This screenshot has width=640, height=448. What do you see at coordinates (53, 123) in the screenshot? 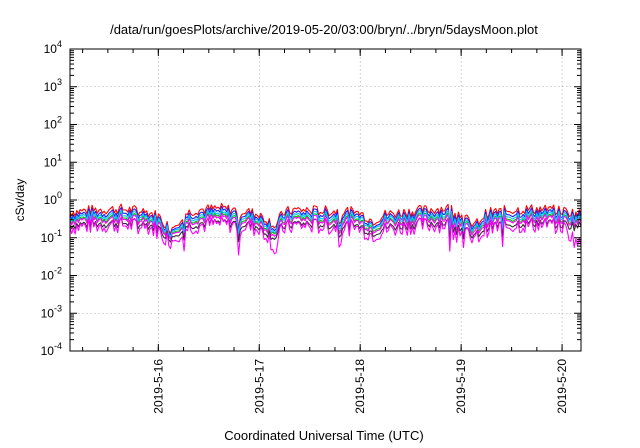
I see `y-tick-label: 10²` at bounding box center [53, 123].